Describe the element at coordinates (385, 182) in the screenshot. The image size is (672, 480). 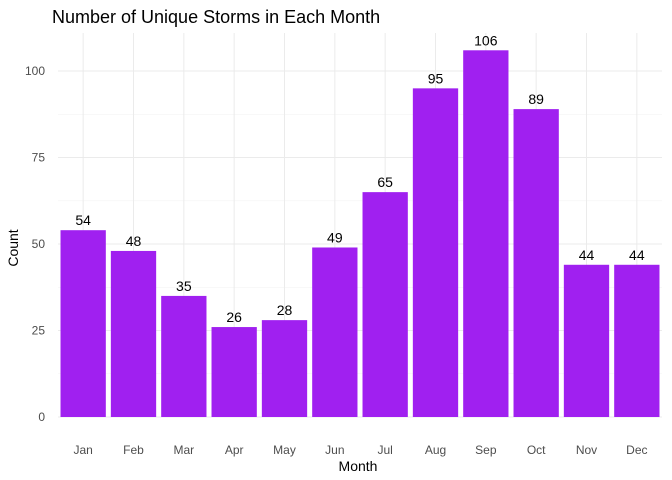
I see `value-label-jul: 65` at that location.